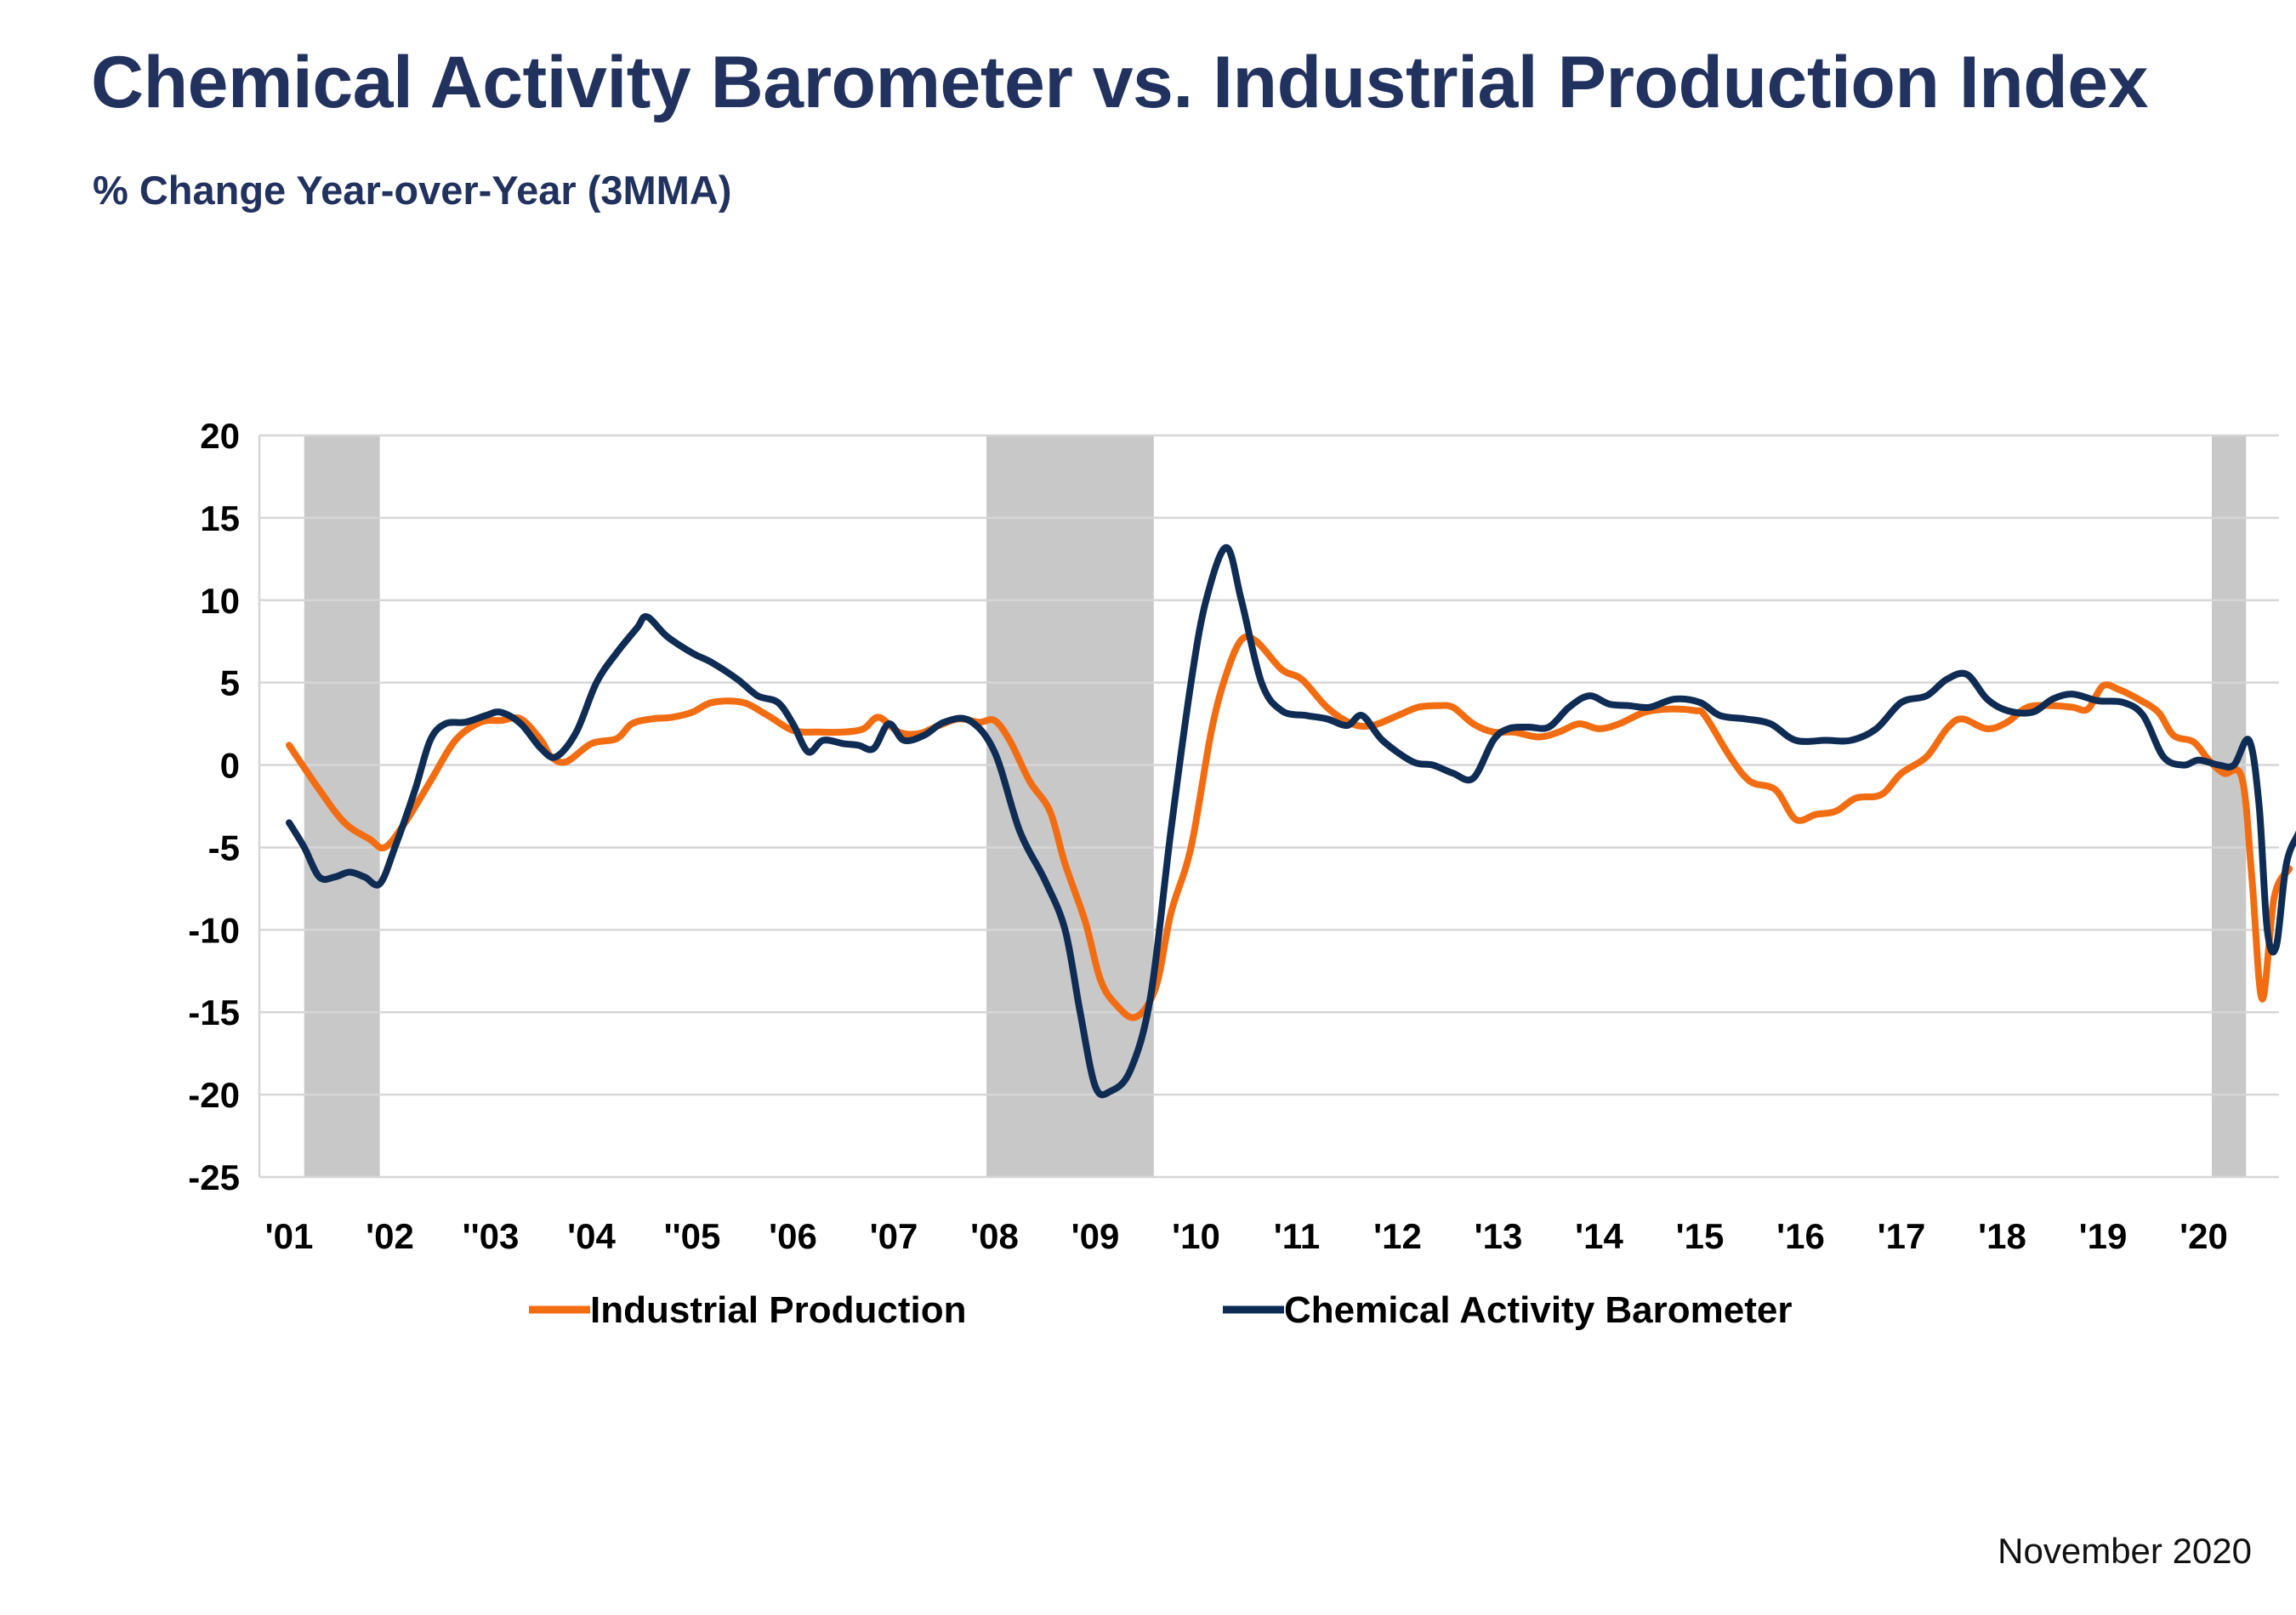  Describe the element at coordinates (412, 191) in the screenshot. I see `chart-subtitle: % Change Year-over-Year (3MMA)` at that location.